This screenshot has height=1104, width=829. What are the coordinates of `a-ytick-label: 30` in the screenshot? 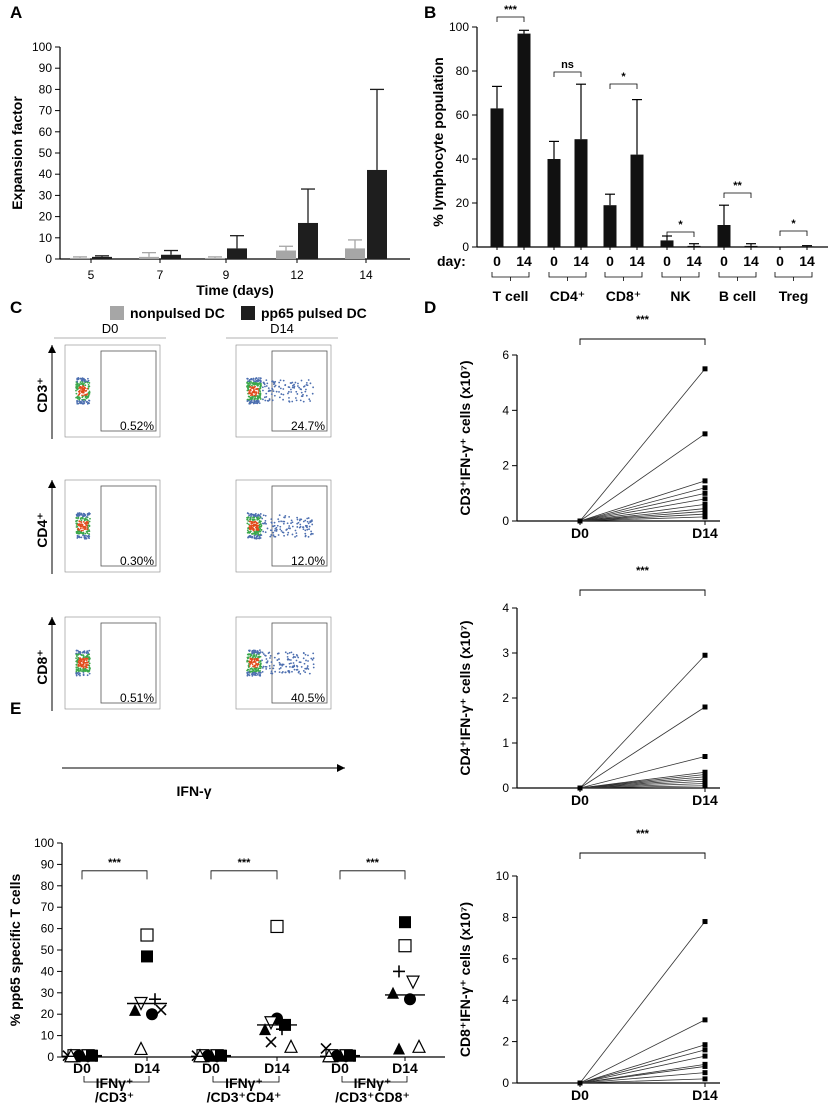 It's located at (46, 195).